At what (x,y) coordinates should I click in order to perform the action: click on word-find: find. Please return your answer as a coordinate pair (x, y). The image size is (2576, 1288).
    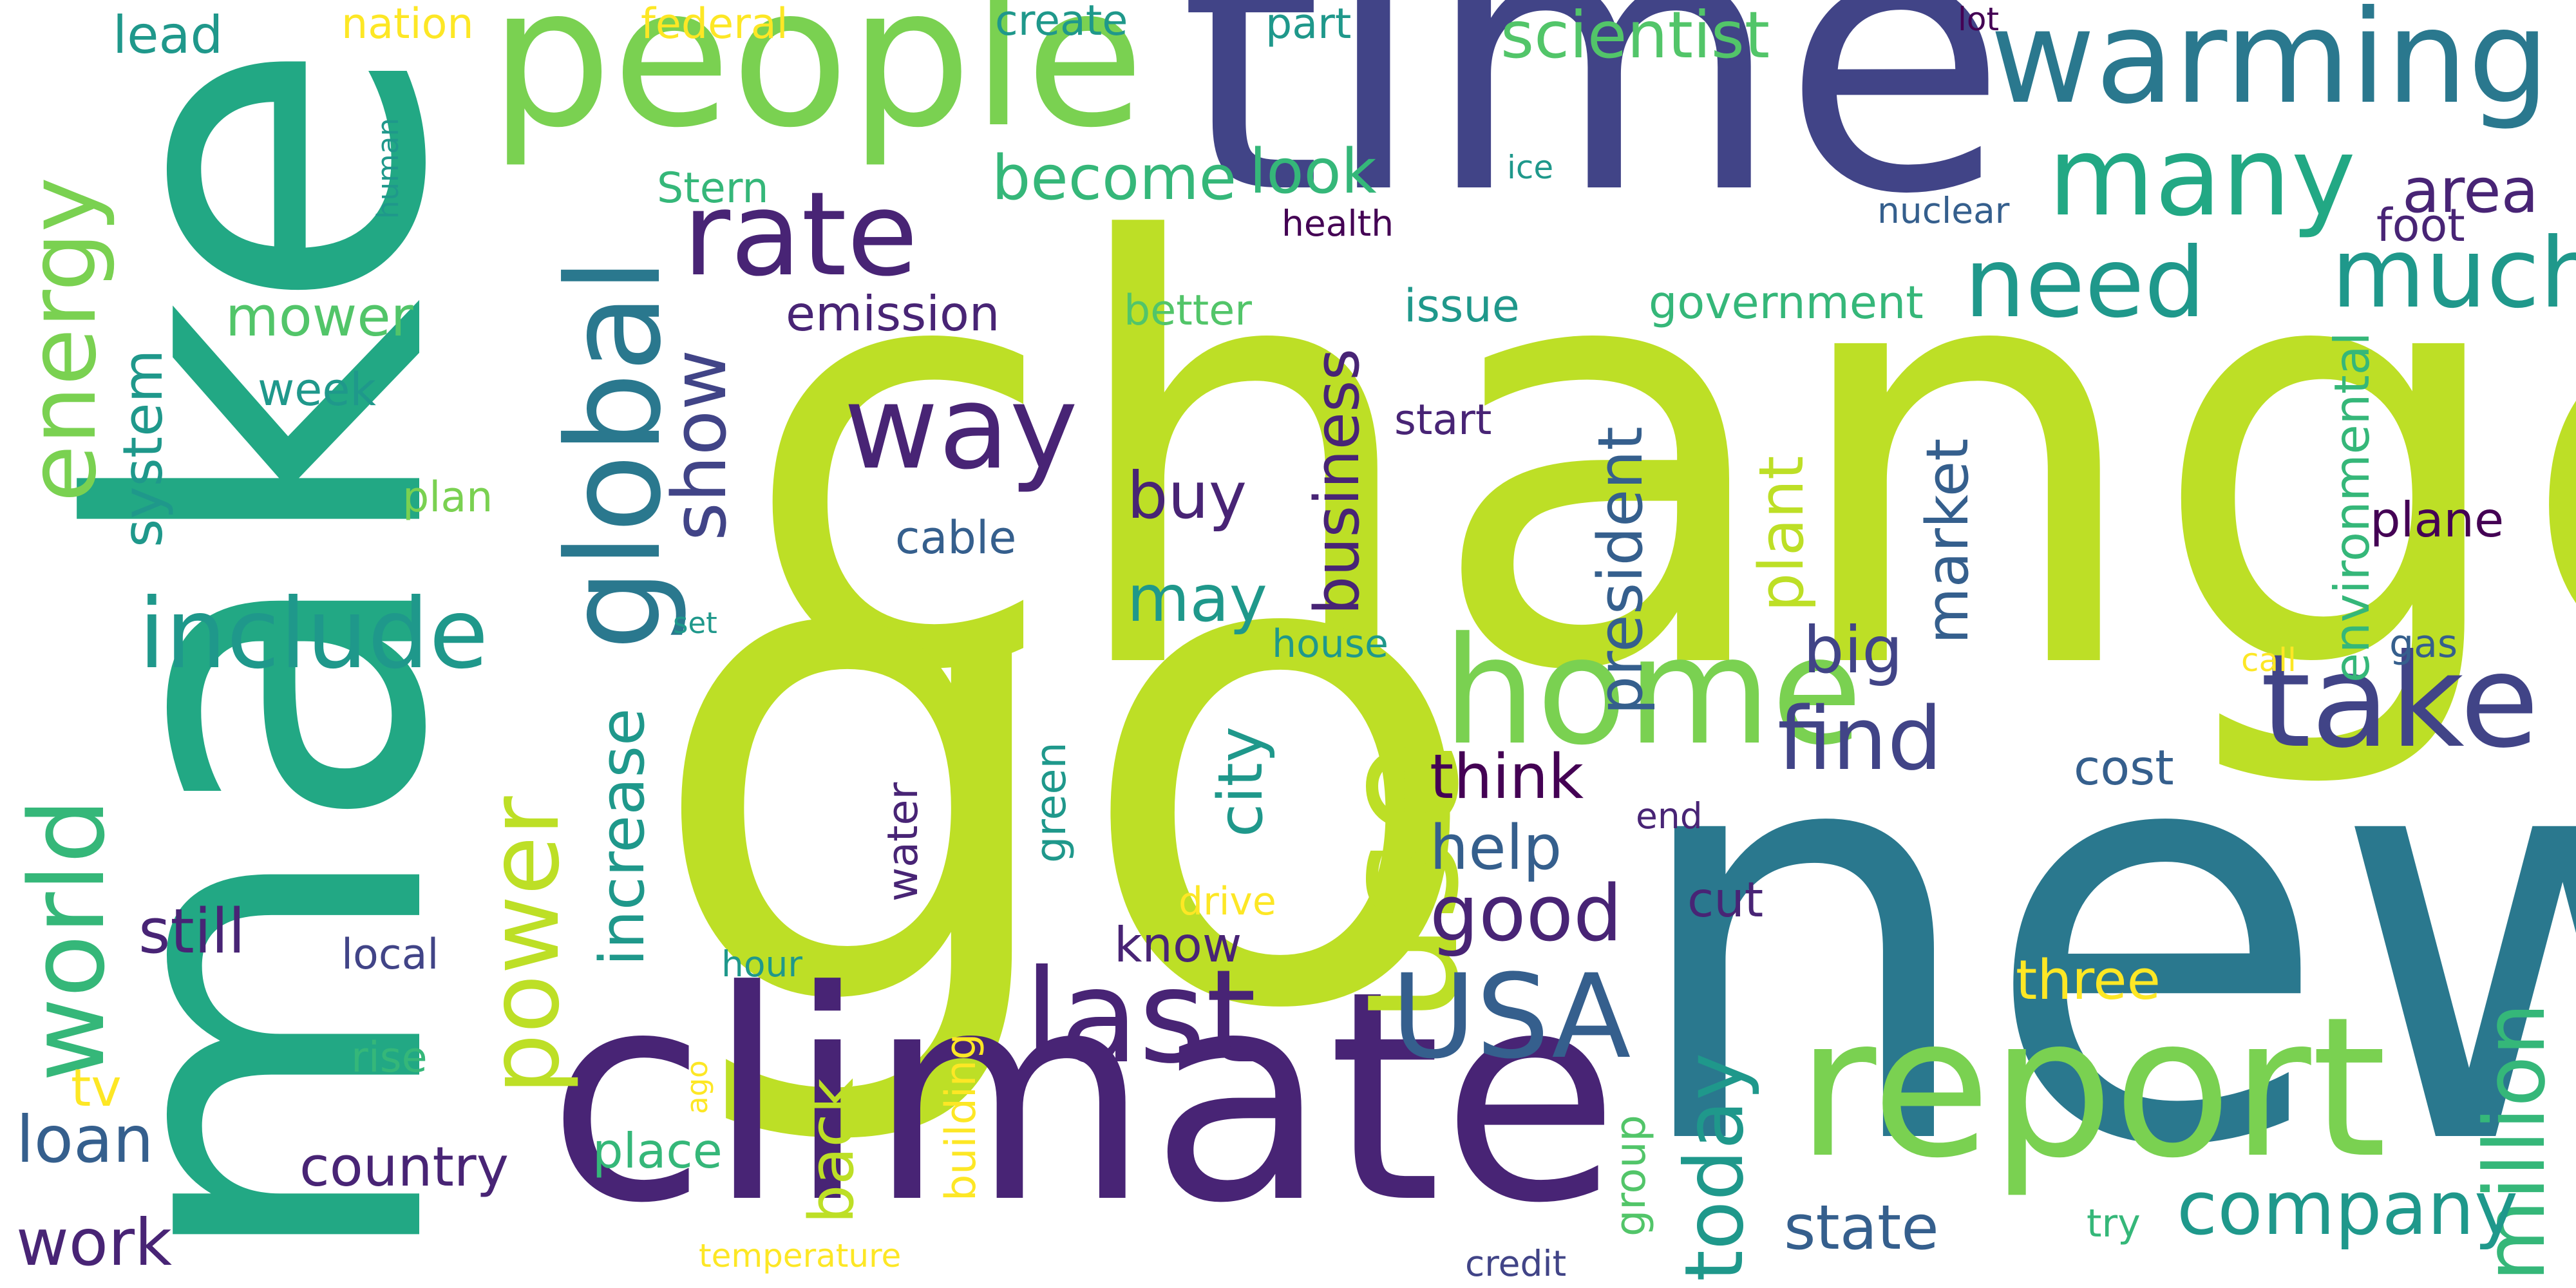
    Looking at the image, I should click on (1860, 739).